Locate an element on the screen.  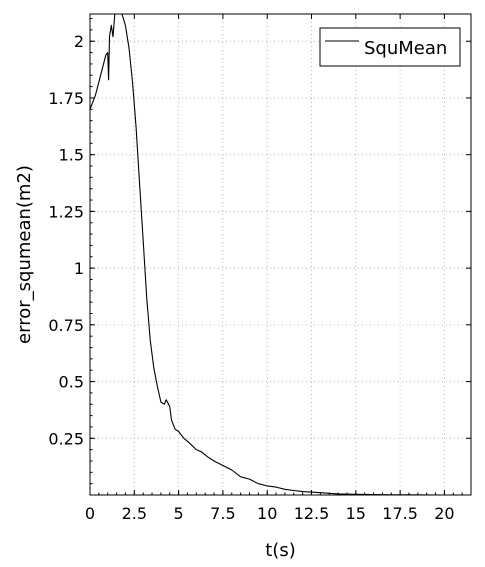
legend-box is located at coordinates (390, 47).